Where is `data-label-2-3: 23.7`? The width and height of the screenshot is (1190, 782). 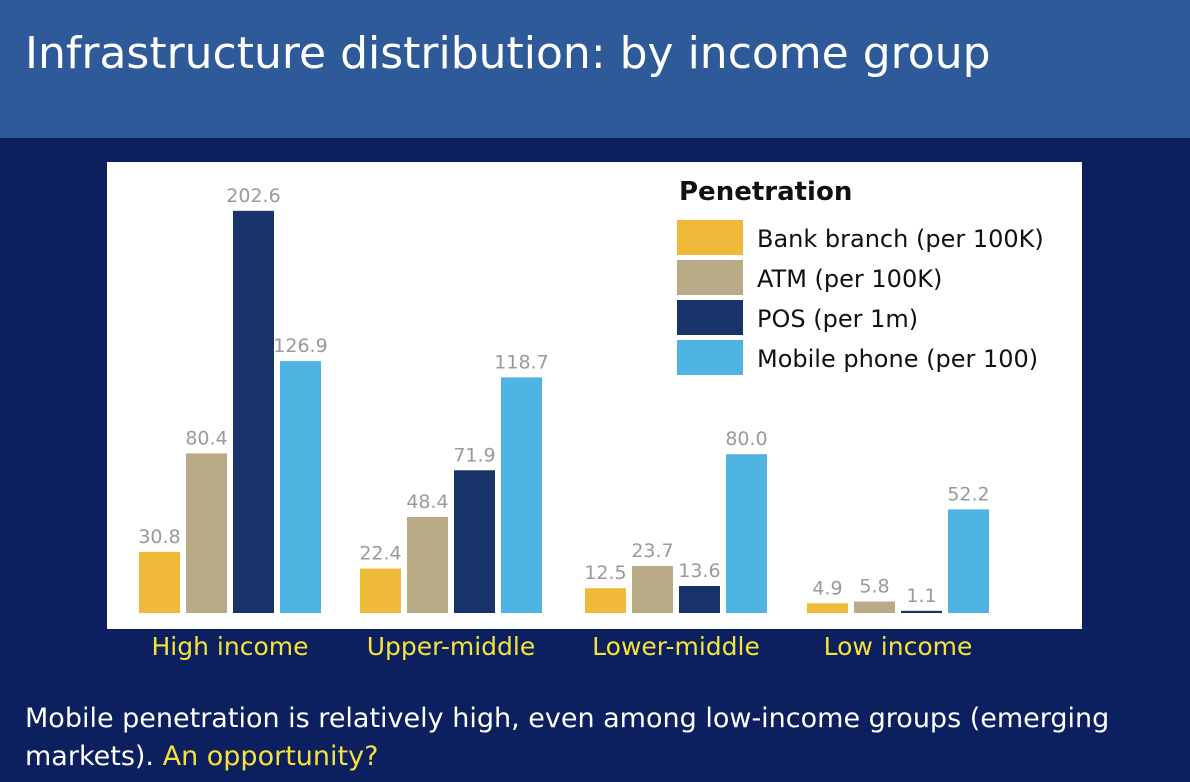
data-label-2-3: 23.7 is located at coordinates (652, 551).